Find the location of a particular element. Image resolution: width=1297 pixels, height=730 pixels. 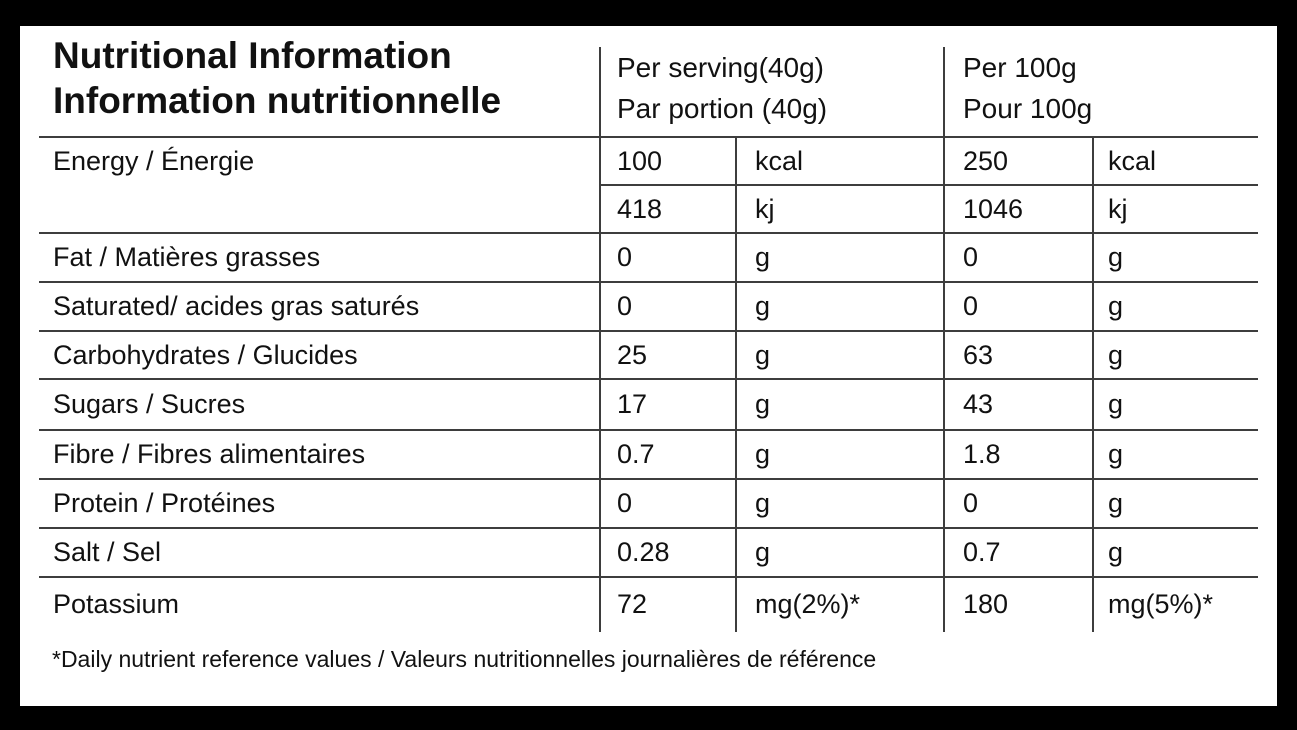

serving-value-cell: 17 is located at coordinates (632, 404).